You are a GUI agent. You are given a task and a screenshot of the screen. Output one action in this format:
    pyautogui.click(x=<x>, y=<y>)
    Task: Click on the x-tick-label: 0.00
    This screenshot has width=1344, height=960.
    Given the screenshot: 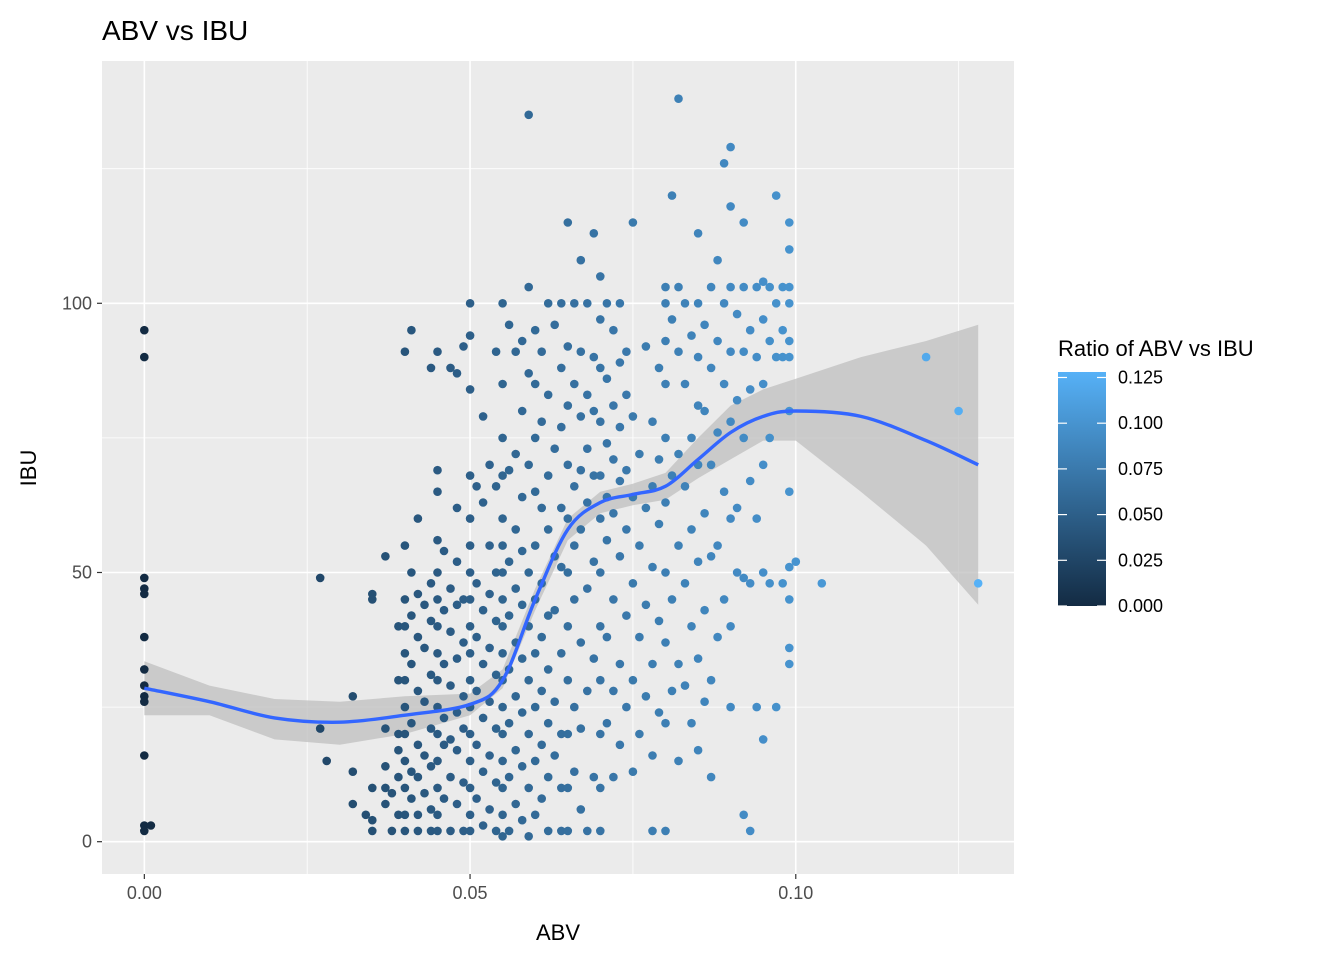 What is the action you would take?
    pyautogui.click(x=144, y=893)
    